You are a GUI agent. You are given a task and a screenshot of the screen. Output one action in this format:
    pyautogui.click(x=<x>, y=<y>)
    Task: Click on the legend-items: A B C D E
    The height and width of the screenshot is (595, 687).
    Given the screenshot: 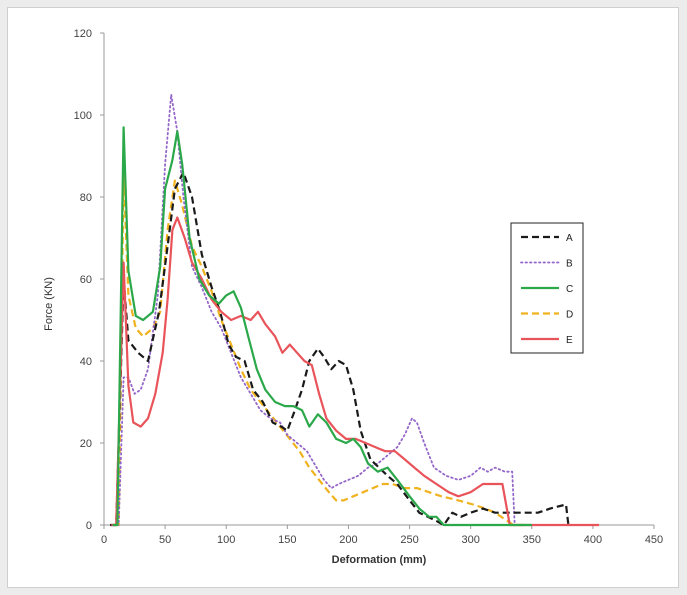 What is the action you would take?
    pyautogui.click(x=546, y=289)
    